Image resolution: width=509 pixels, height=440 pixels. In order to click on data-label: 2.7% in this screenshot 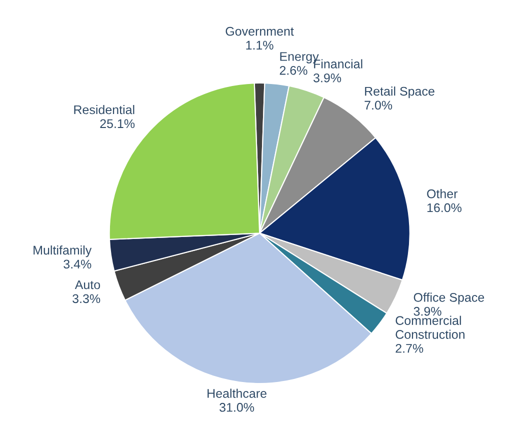, I will do `click(410, 348)`.